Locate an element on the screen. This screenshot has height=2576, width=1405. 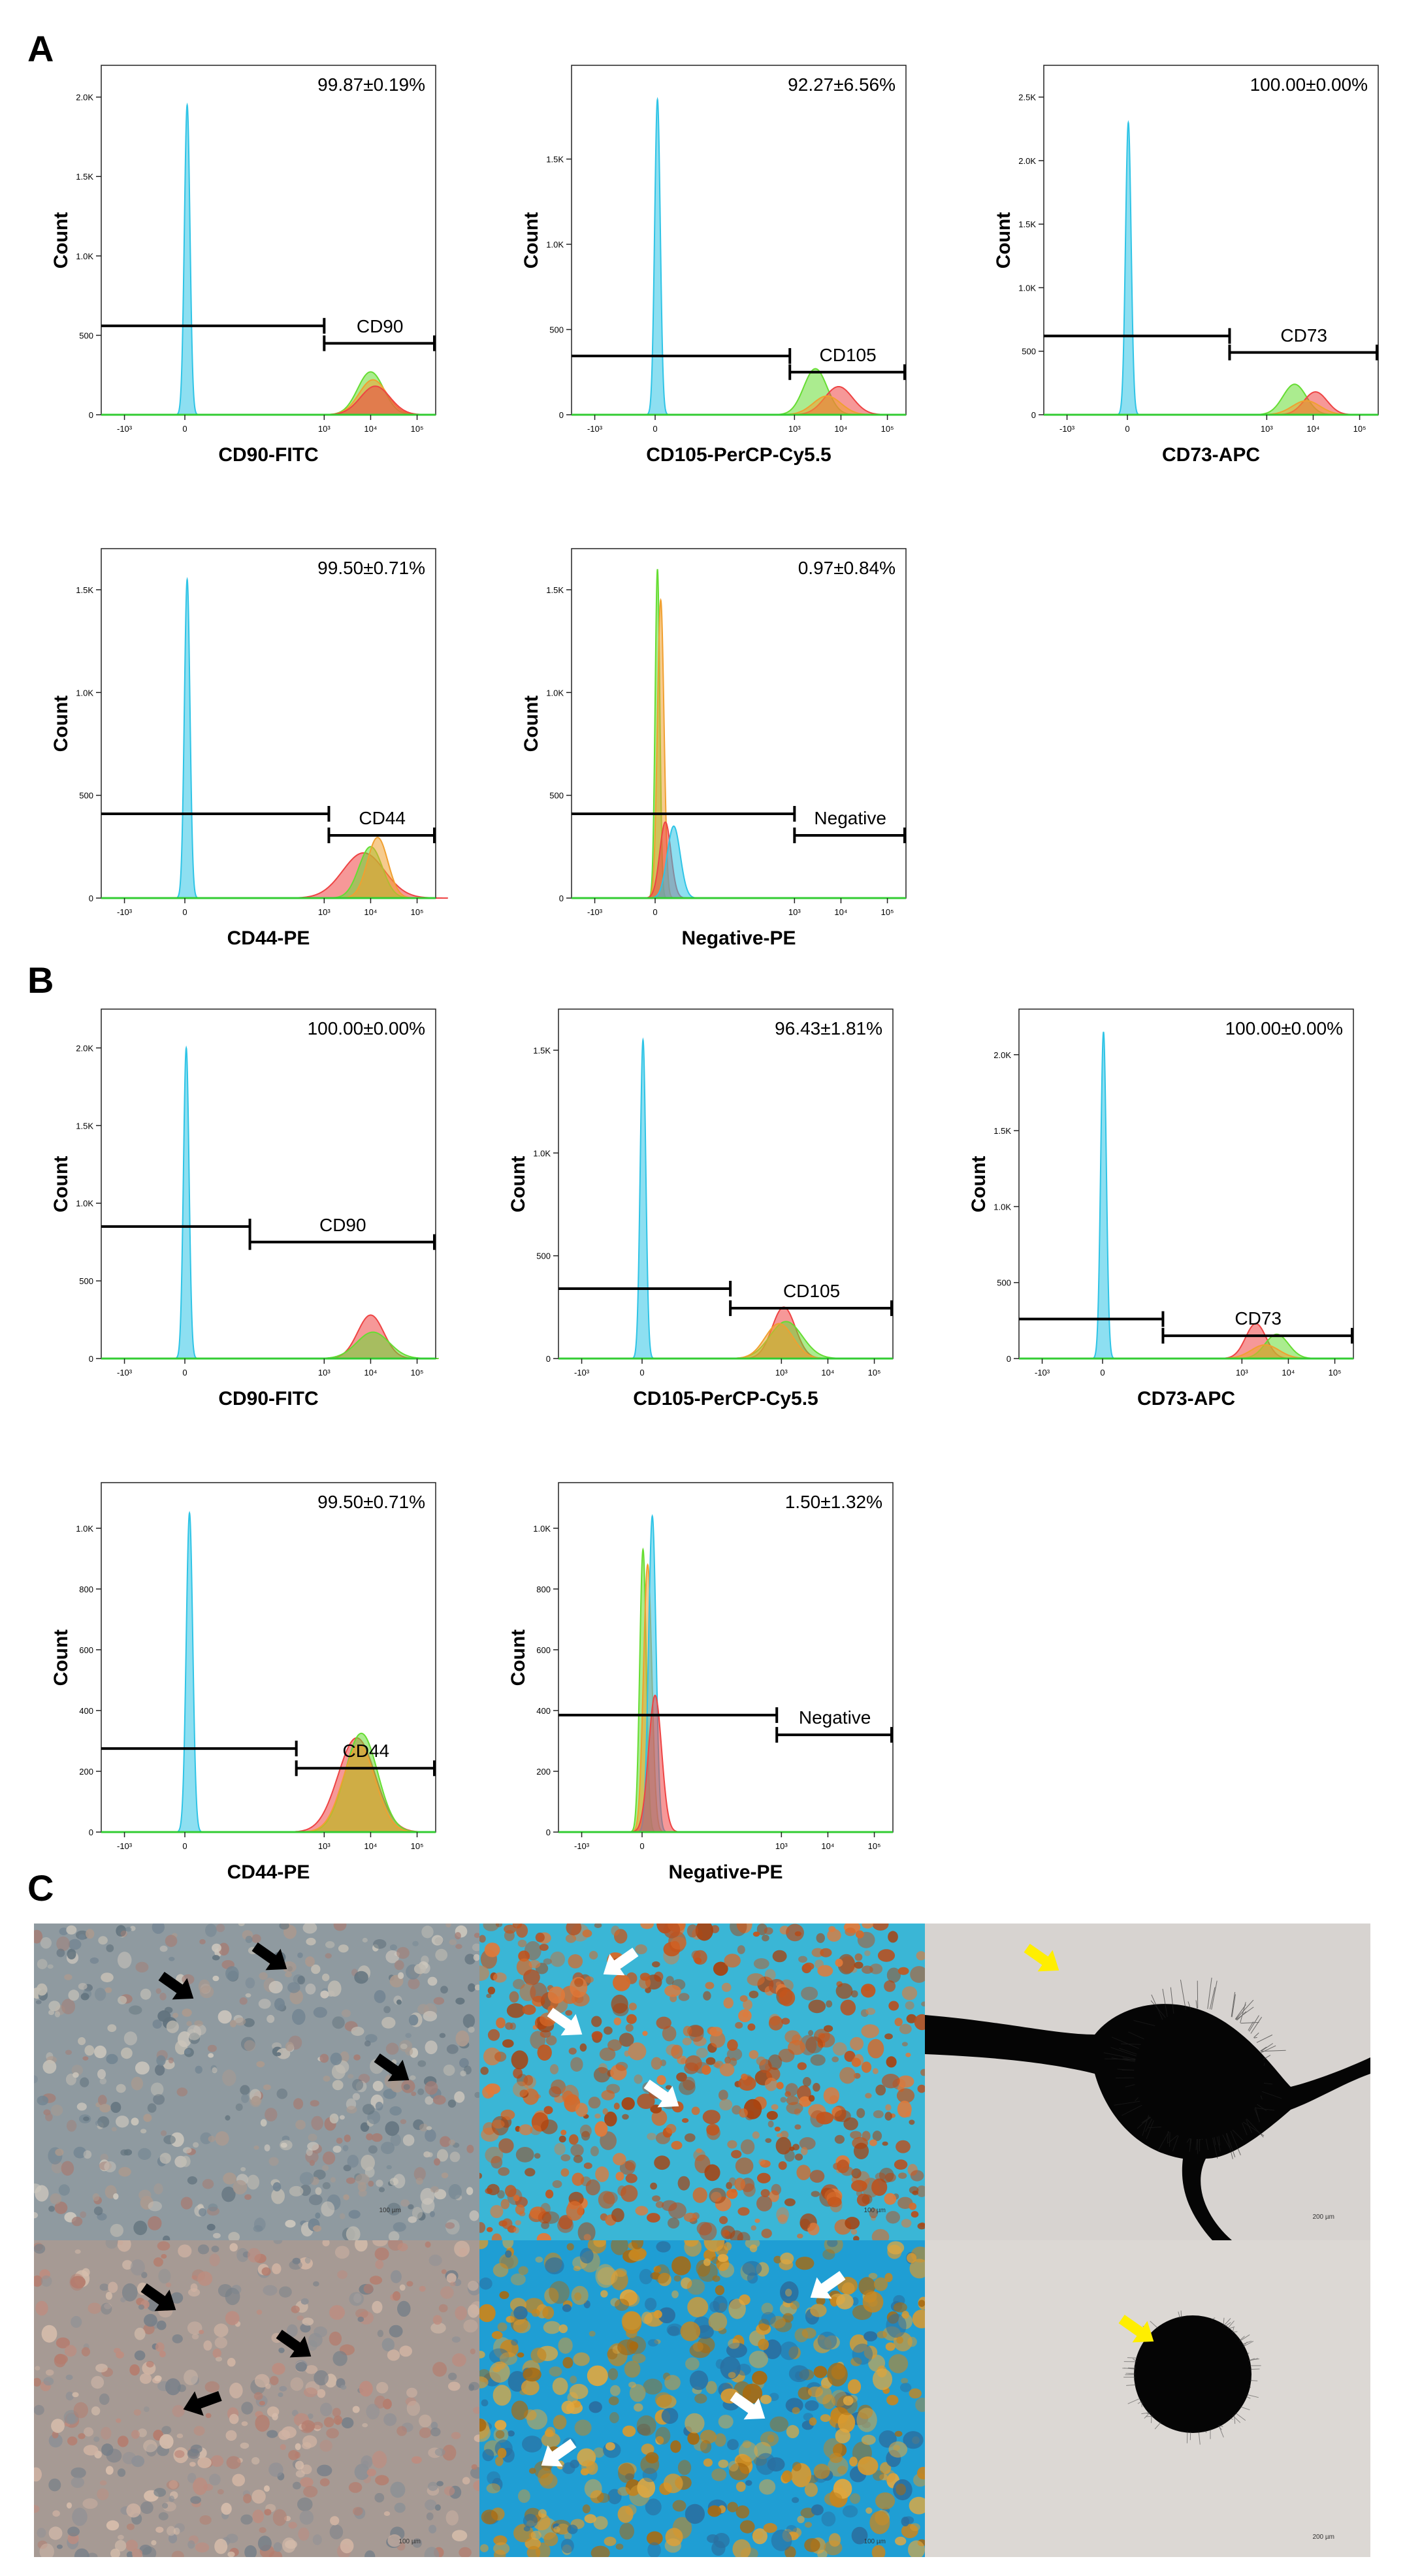
negative-gate is located at coordinates (668, 1715).